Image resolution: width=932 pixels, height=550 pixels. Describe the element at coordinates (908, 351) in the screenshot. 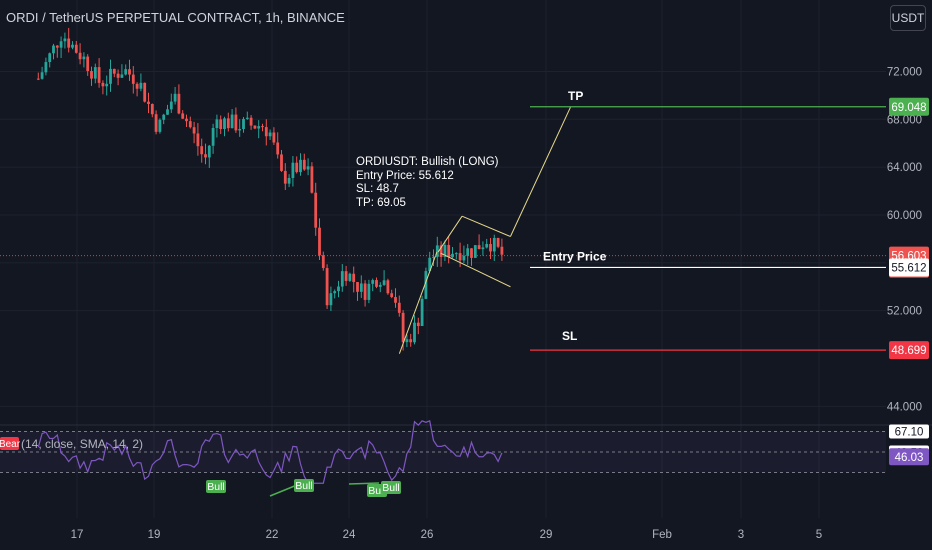

I see `sl-price-badge-text: 48.699` at that location.